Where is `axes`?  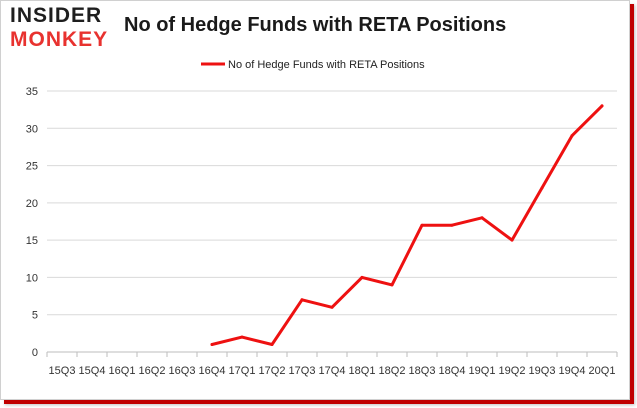
axes is located at coordinates (332, 354).